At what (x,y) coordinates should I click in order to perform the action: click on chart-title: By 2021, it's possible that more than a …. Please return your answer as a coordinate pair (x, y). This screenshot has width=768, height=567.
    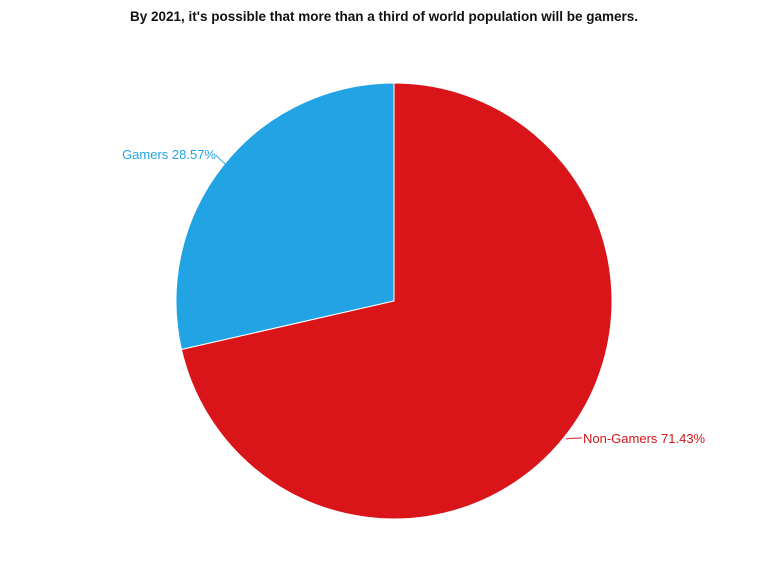
    Looking at the image, I should click on (384, 16).